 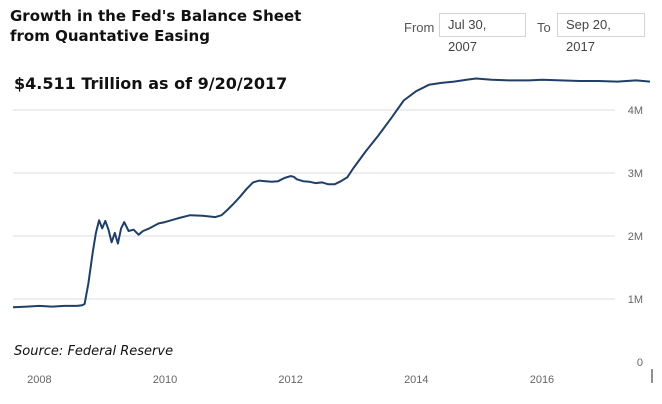 I want to click on x-tick-label-0: 2008, so click(x=39, y=380).